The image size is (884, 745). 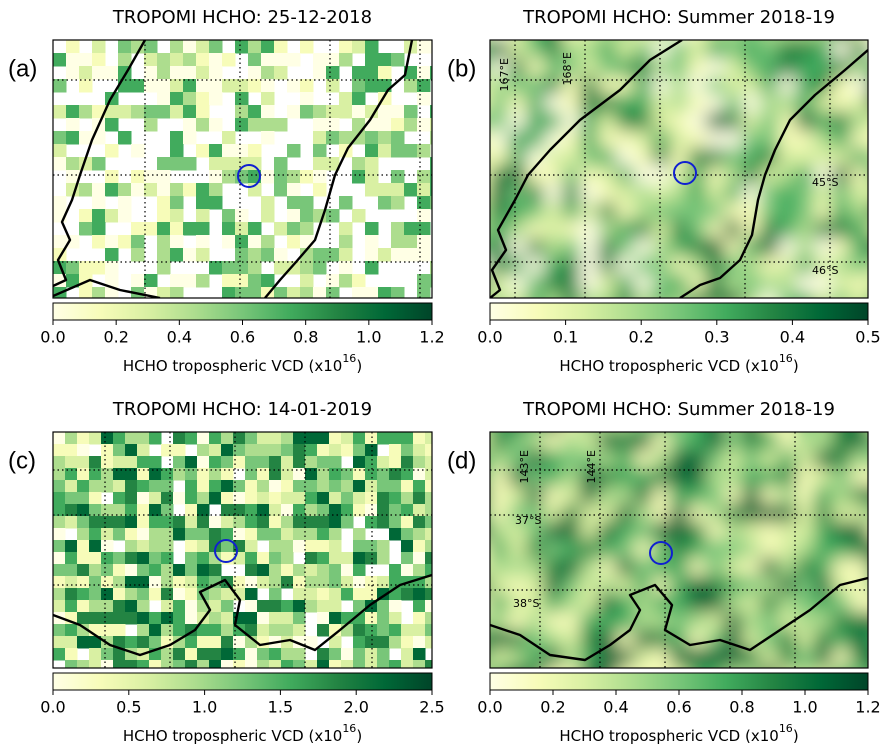 I want to click on colorbar-tick-label: 1.0, so click(x=804, y=707).